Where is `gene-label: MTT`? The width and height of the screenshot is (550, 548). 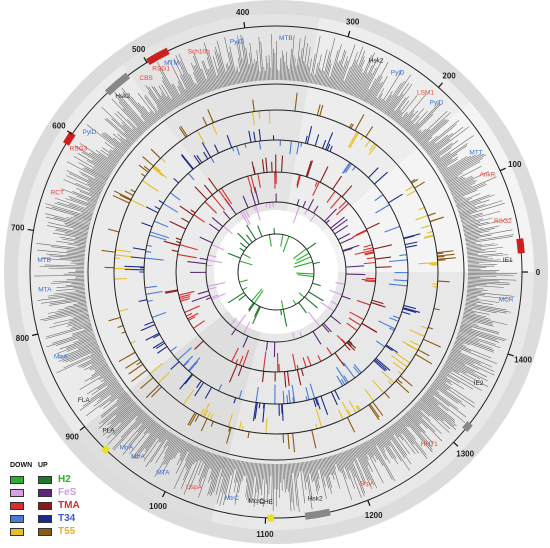
gene-label: MTT is located at coordinates (475, 153).